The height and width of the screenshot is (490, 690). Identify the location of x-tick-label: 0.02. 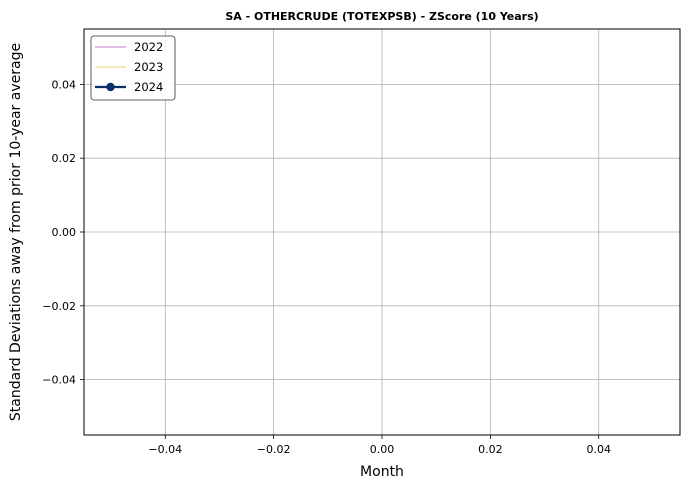
(490, 449).